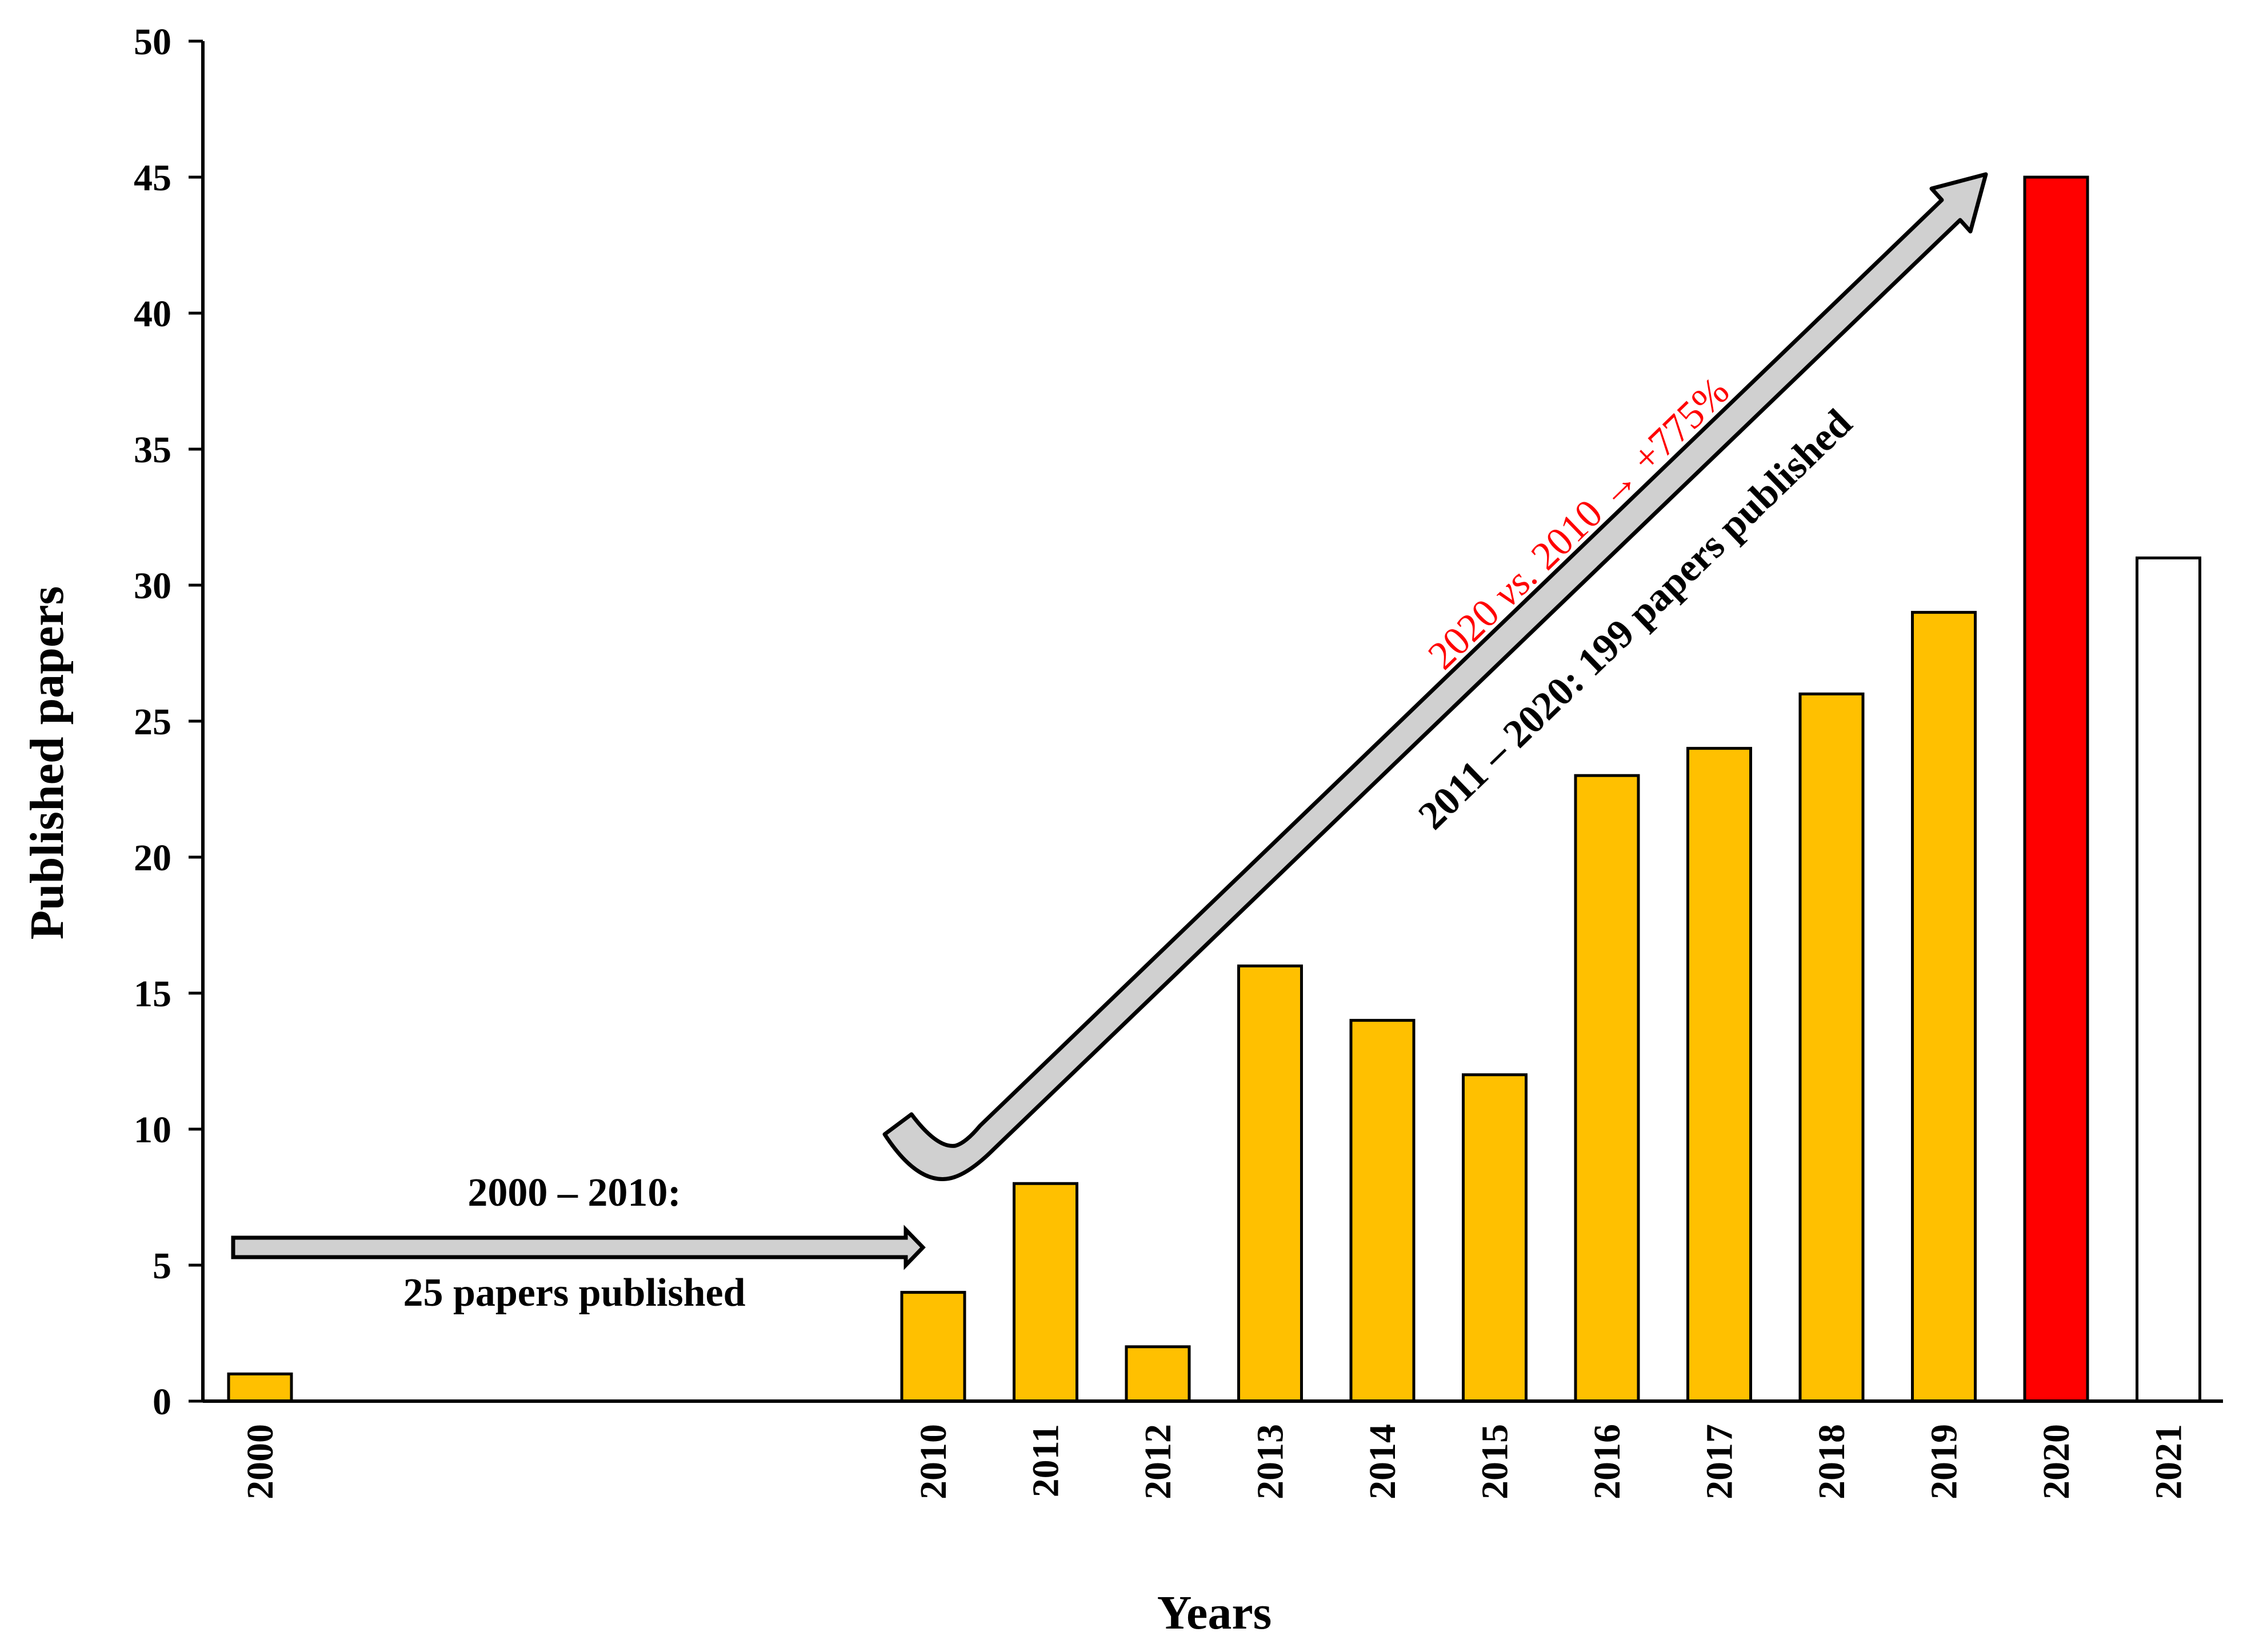  Describe the element at coordinates (152, 314) in the screenshot. I see `y-tick-label-40: 40` at that location.